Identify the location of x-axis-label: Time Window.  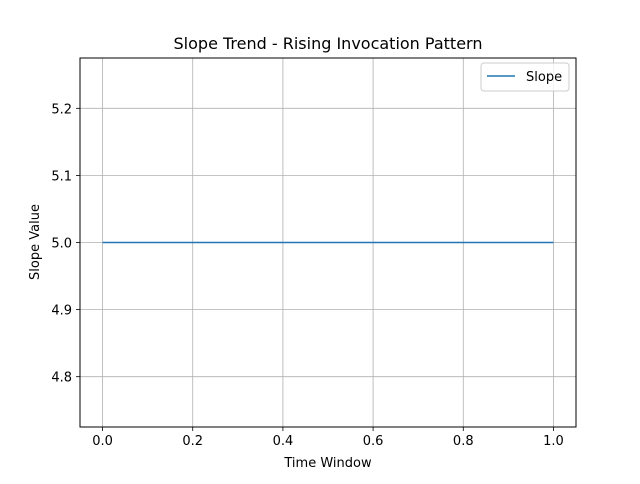
(327, 463).